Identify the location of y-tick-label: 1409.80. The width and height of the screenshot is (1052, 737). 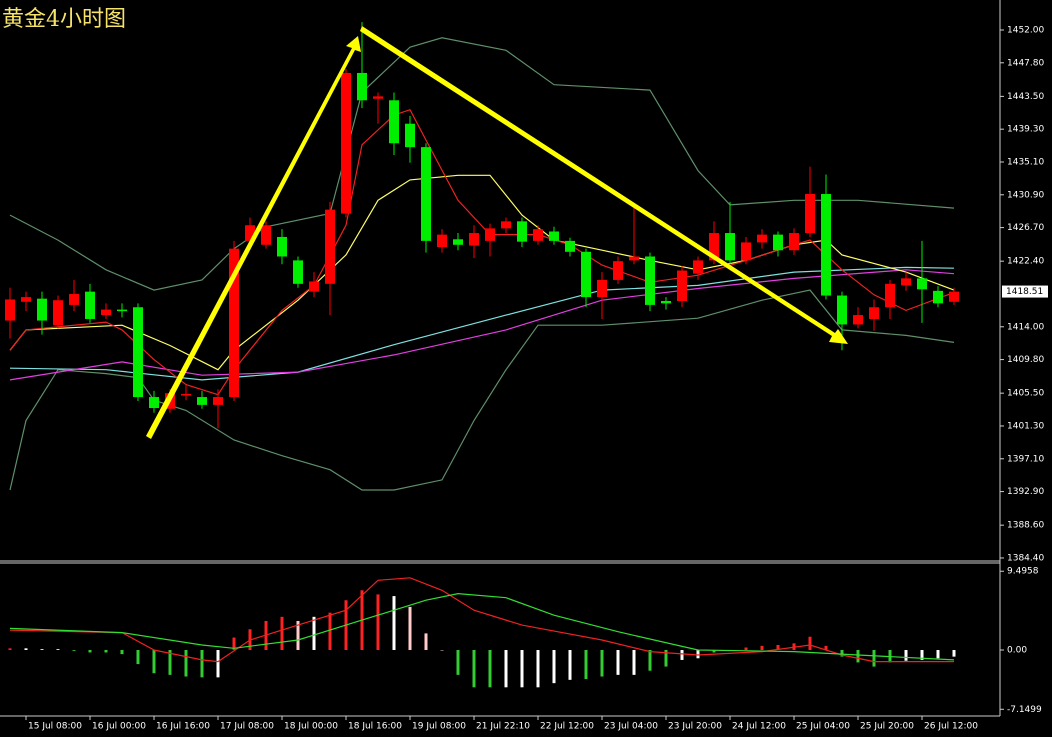
(1025, 360).